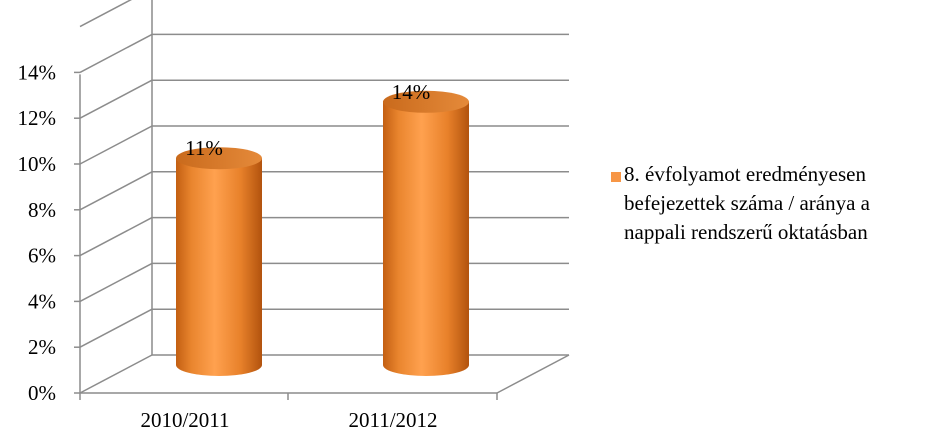  Describe the element at coordinates (616, 177) in the screenshot. I see `legend-swatch` at that location.